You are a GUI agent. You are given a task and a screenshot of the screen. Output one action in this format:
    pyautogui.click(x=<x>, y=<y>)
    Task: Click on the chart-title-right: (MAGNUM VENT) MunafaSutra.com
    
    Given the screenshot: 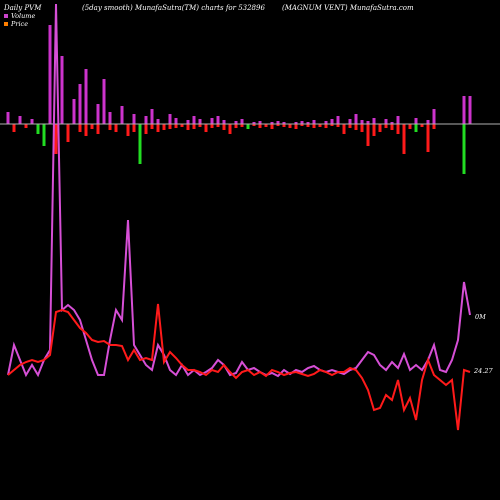 What is the action you would take?
    pyautogui.click(x=348, y=8)
    